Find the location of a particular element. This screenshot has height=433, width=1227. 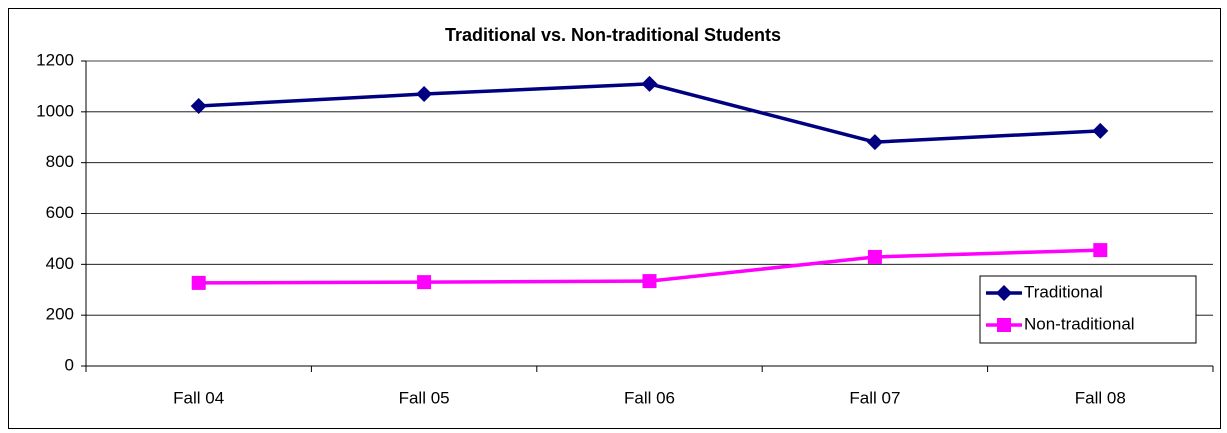

y-tick-label: 400 is located at coordinates (60, 263).